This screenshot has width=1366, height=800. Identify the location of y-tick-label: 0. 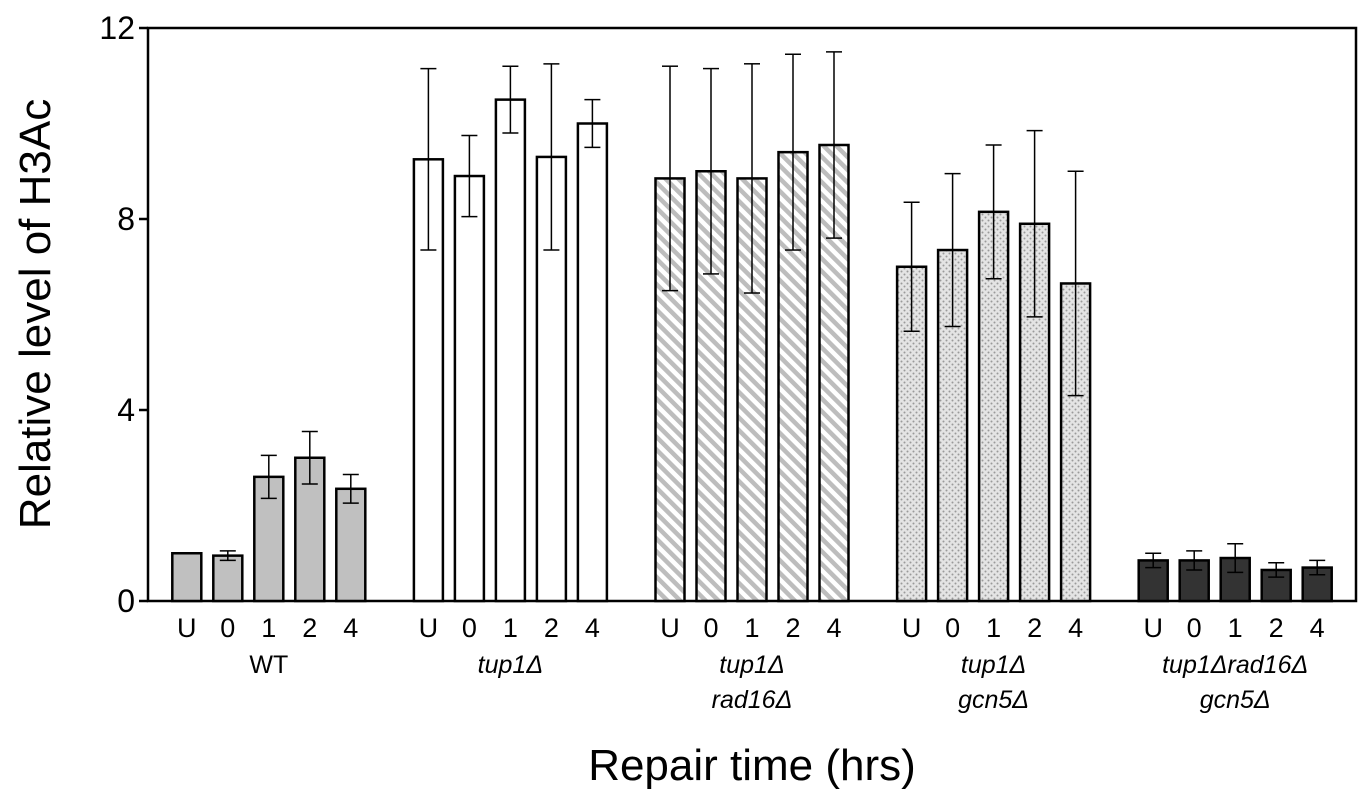
(126, 601).